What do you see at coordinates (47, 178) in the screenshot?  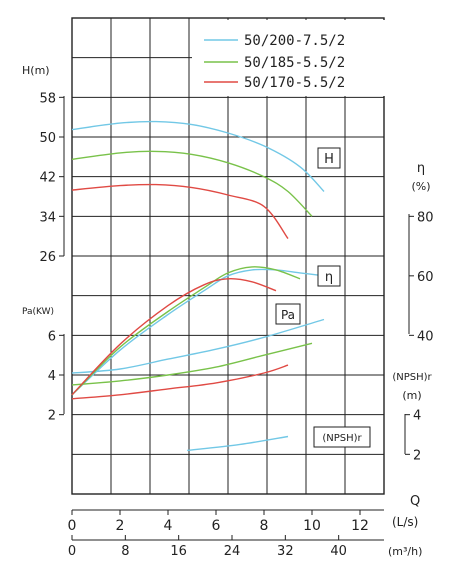 I see `head-axis-tick-label: 42` at bounding box center [47, 178].